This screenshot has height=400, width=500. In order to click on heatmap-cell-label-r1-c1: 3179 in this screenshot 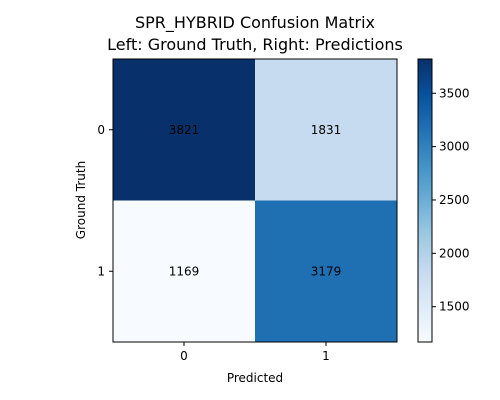, I will do `click(326, 271)`.